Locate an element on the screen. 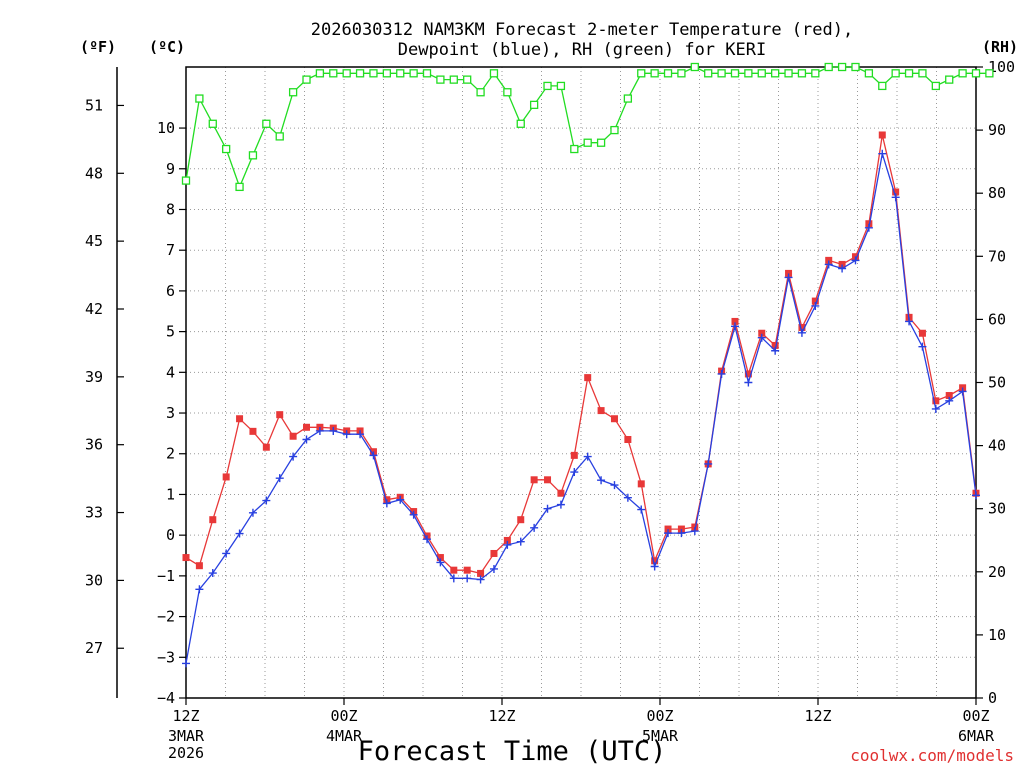 This screenshot has height=768, width=1024. rh-tick-label: 0 is located at coordinates (992, 698).